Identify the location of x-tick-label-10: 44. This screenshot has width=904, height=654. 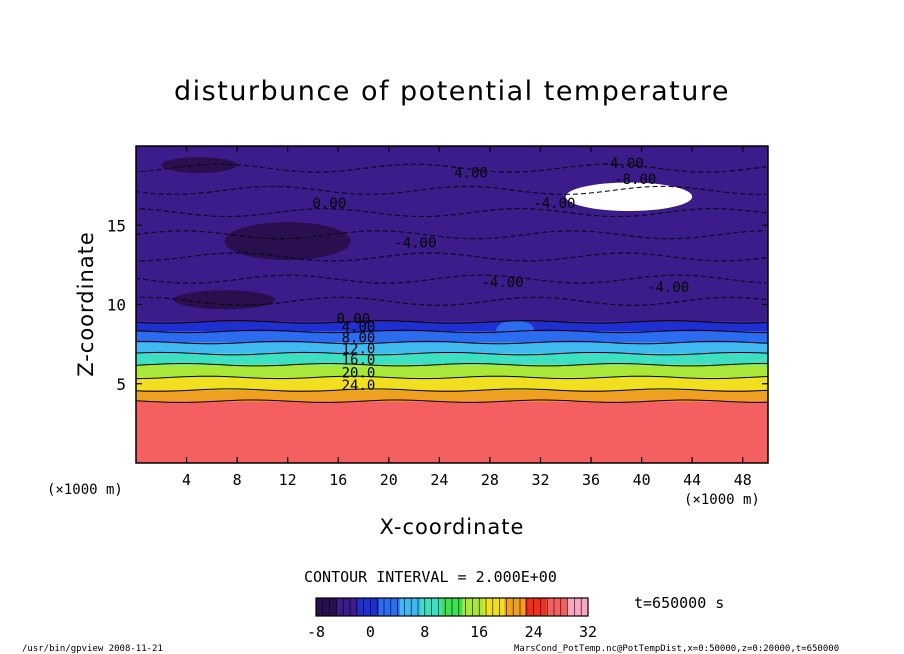
(692, 480).